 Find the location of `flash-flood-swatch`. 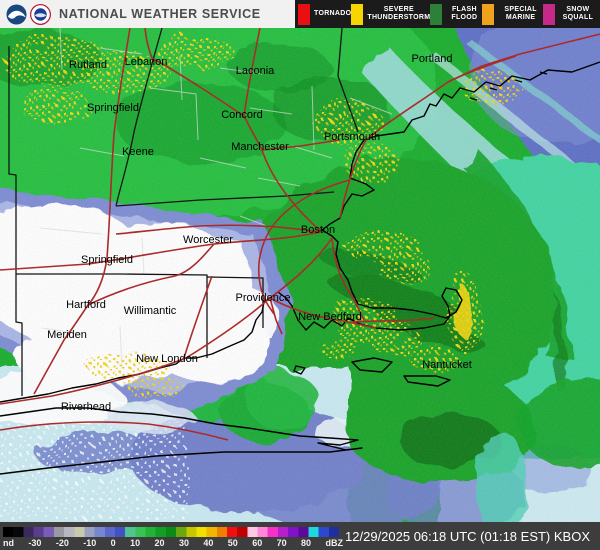

flash-flood-swatch is located at coordinates (436, 14).